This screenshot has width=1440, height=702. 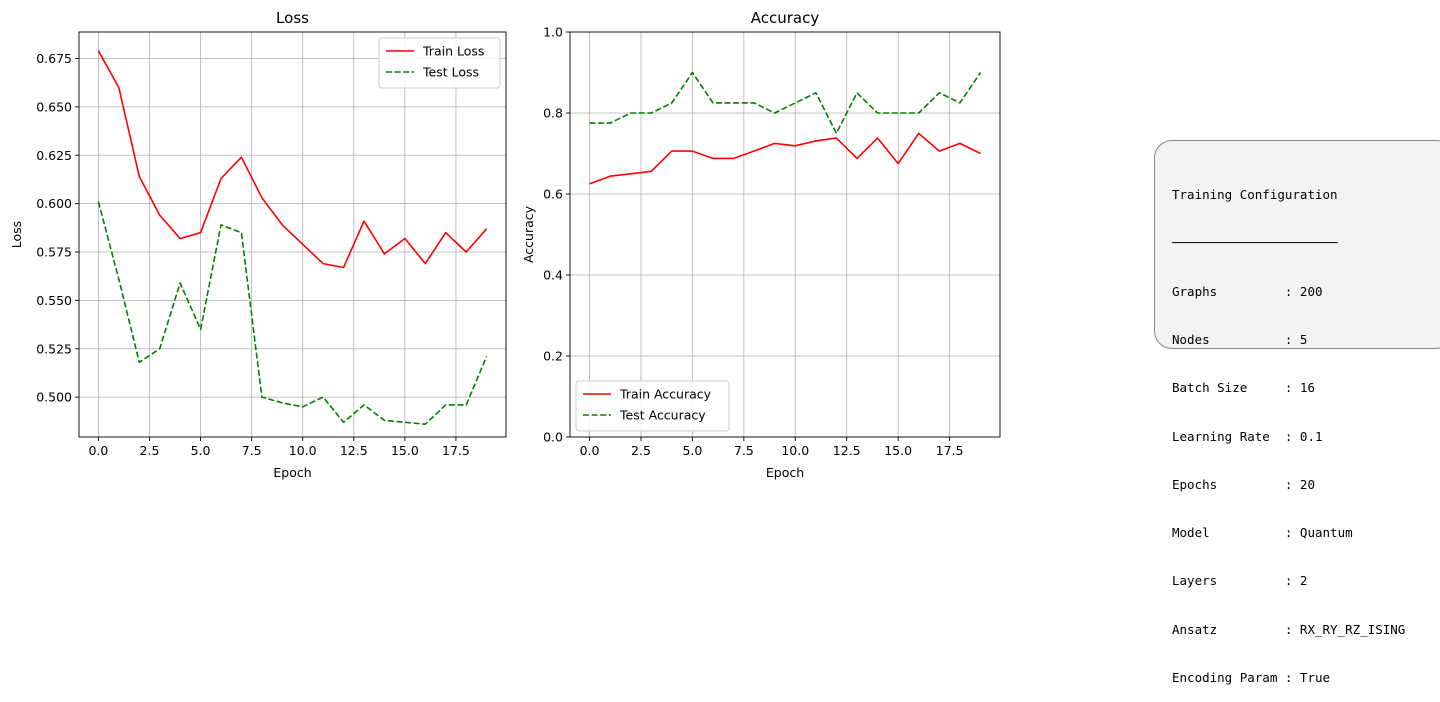 What do you see at coordinates (292, 18) in the screenshot?
I see `chart-title: Loss` at bounding box center [292, 18].